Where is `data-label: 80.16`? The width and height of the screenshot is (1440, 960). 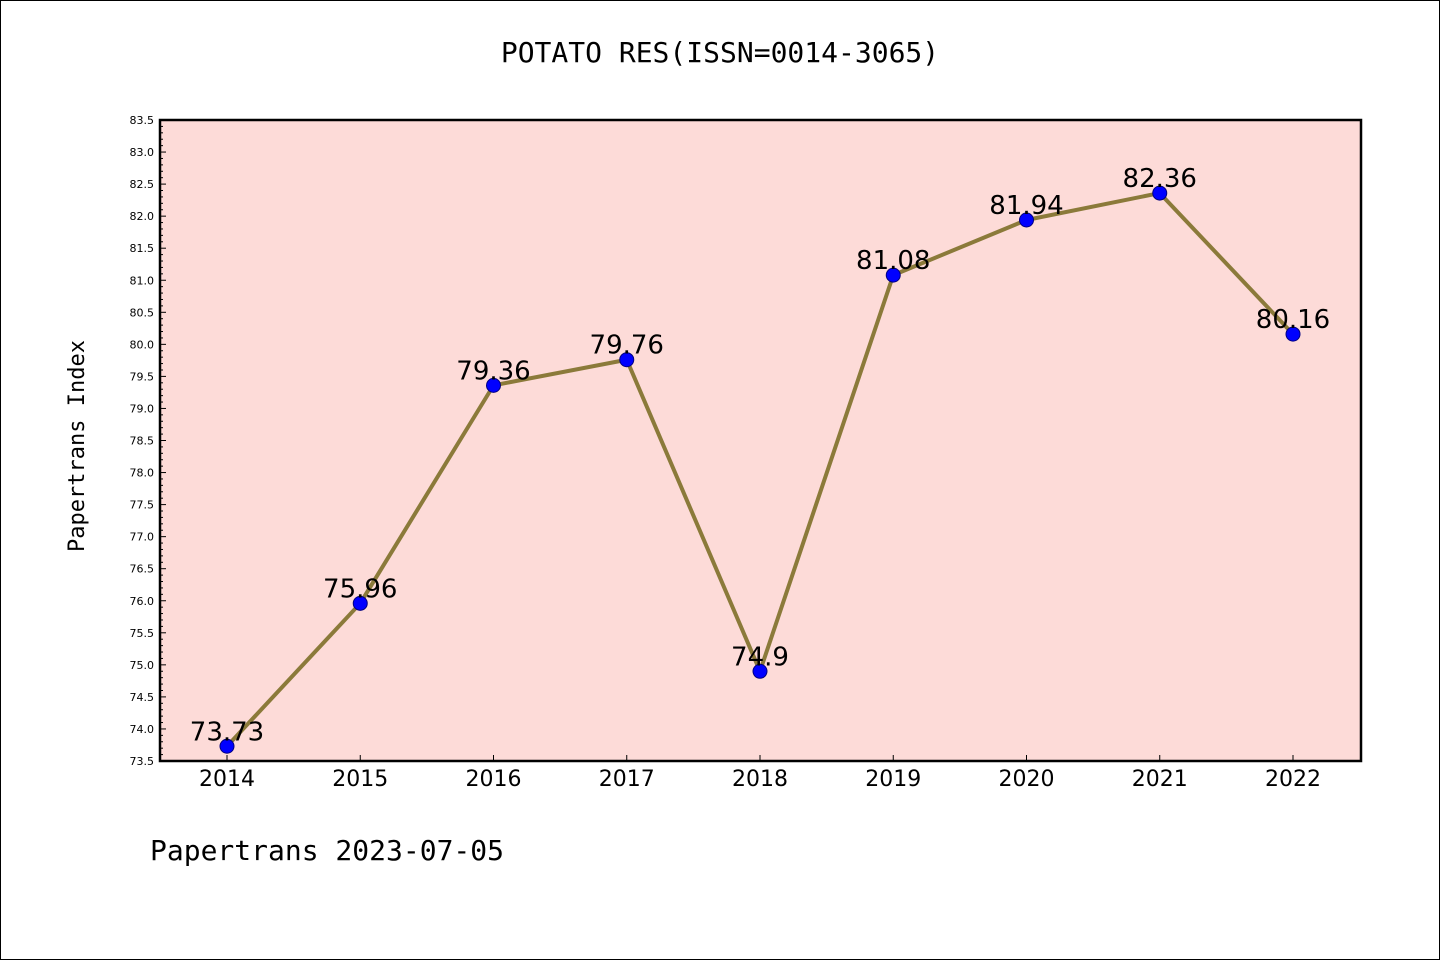 data-label: 80.16 is located at coordinates (1293, 320).